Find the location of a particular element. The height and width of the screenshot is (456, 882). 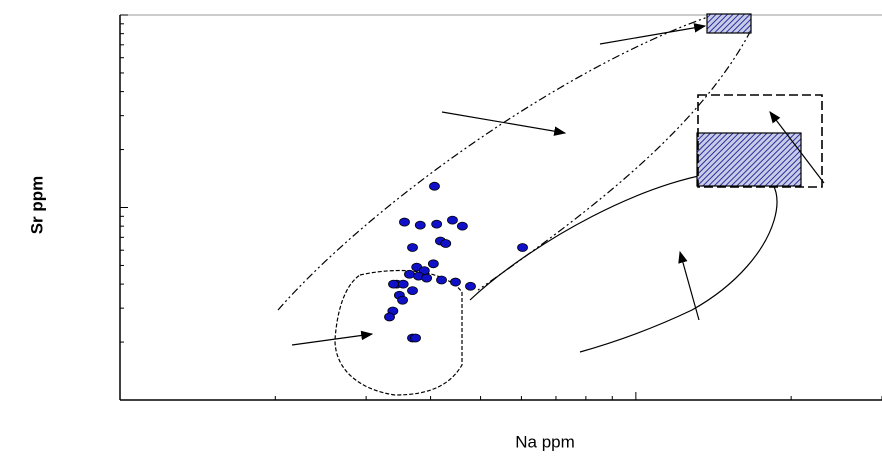

field-envelope-dashed is located at coordinates (398, 332).